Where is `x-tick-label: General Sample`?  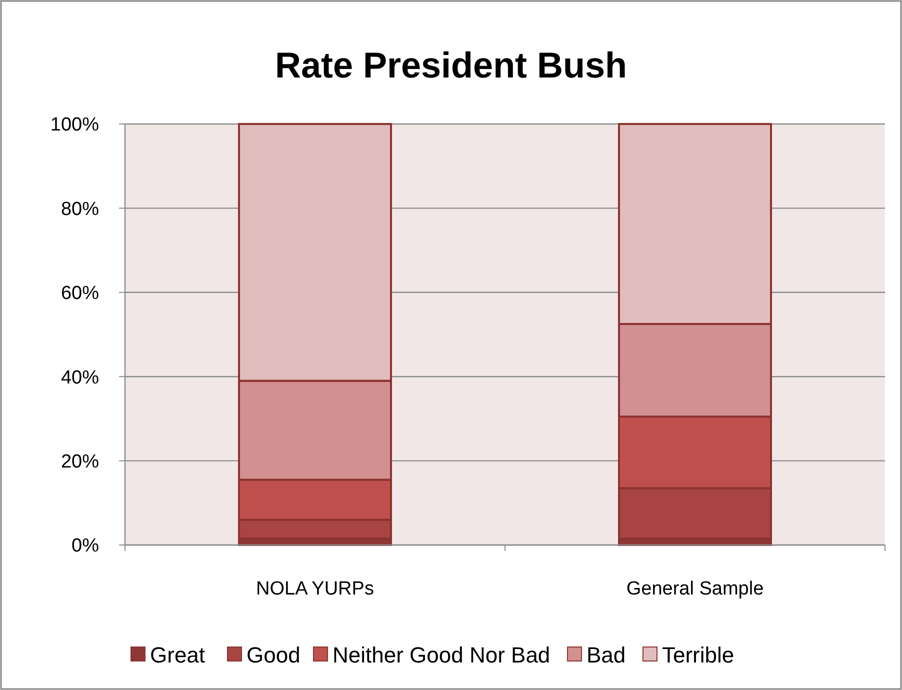 x-tick-label: General Sample is located at coordinates (695, 589).